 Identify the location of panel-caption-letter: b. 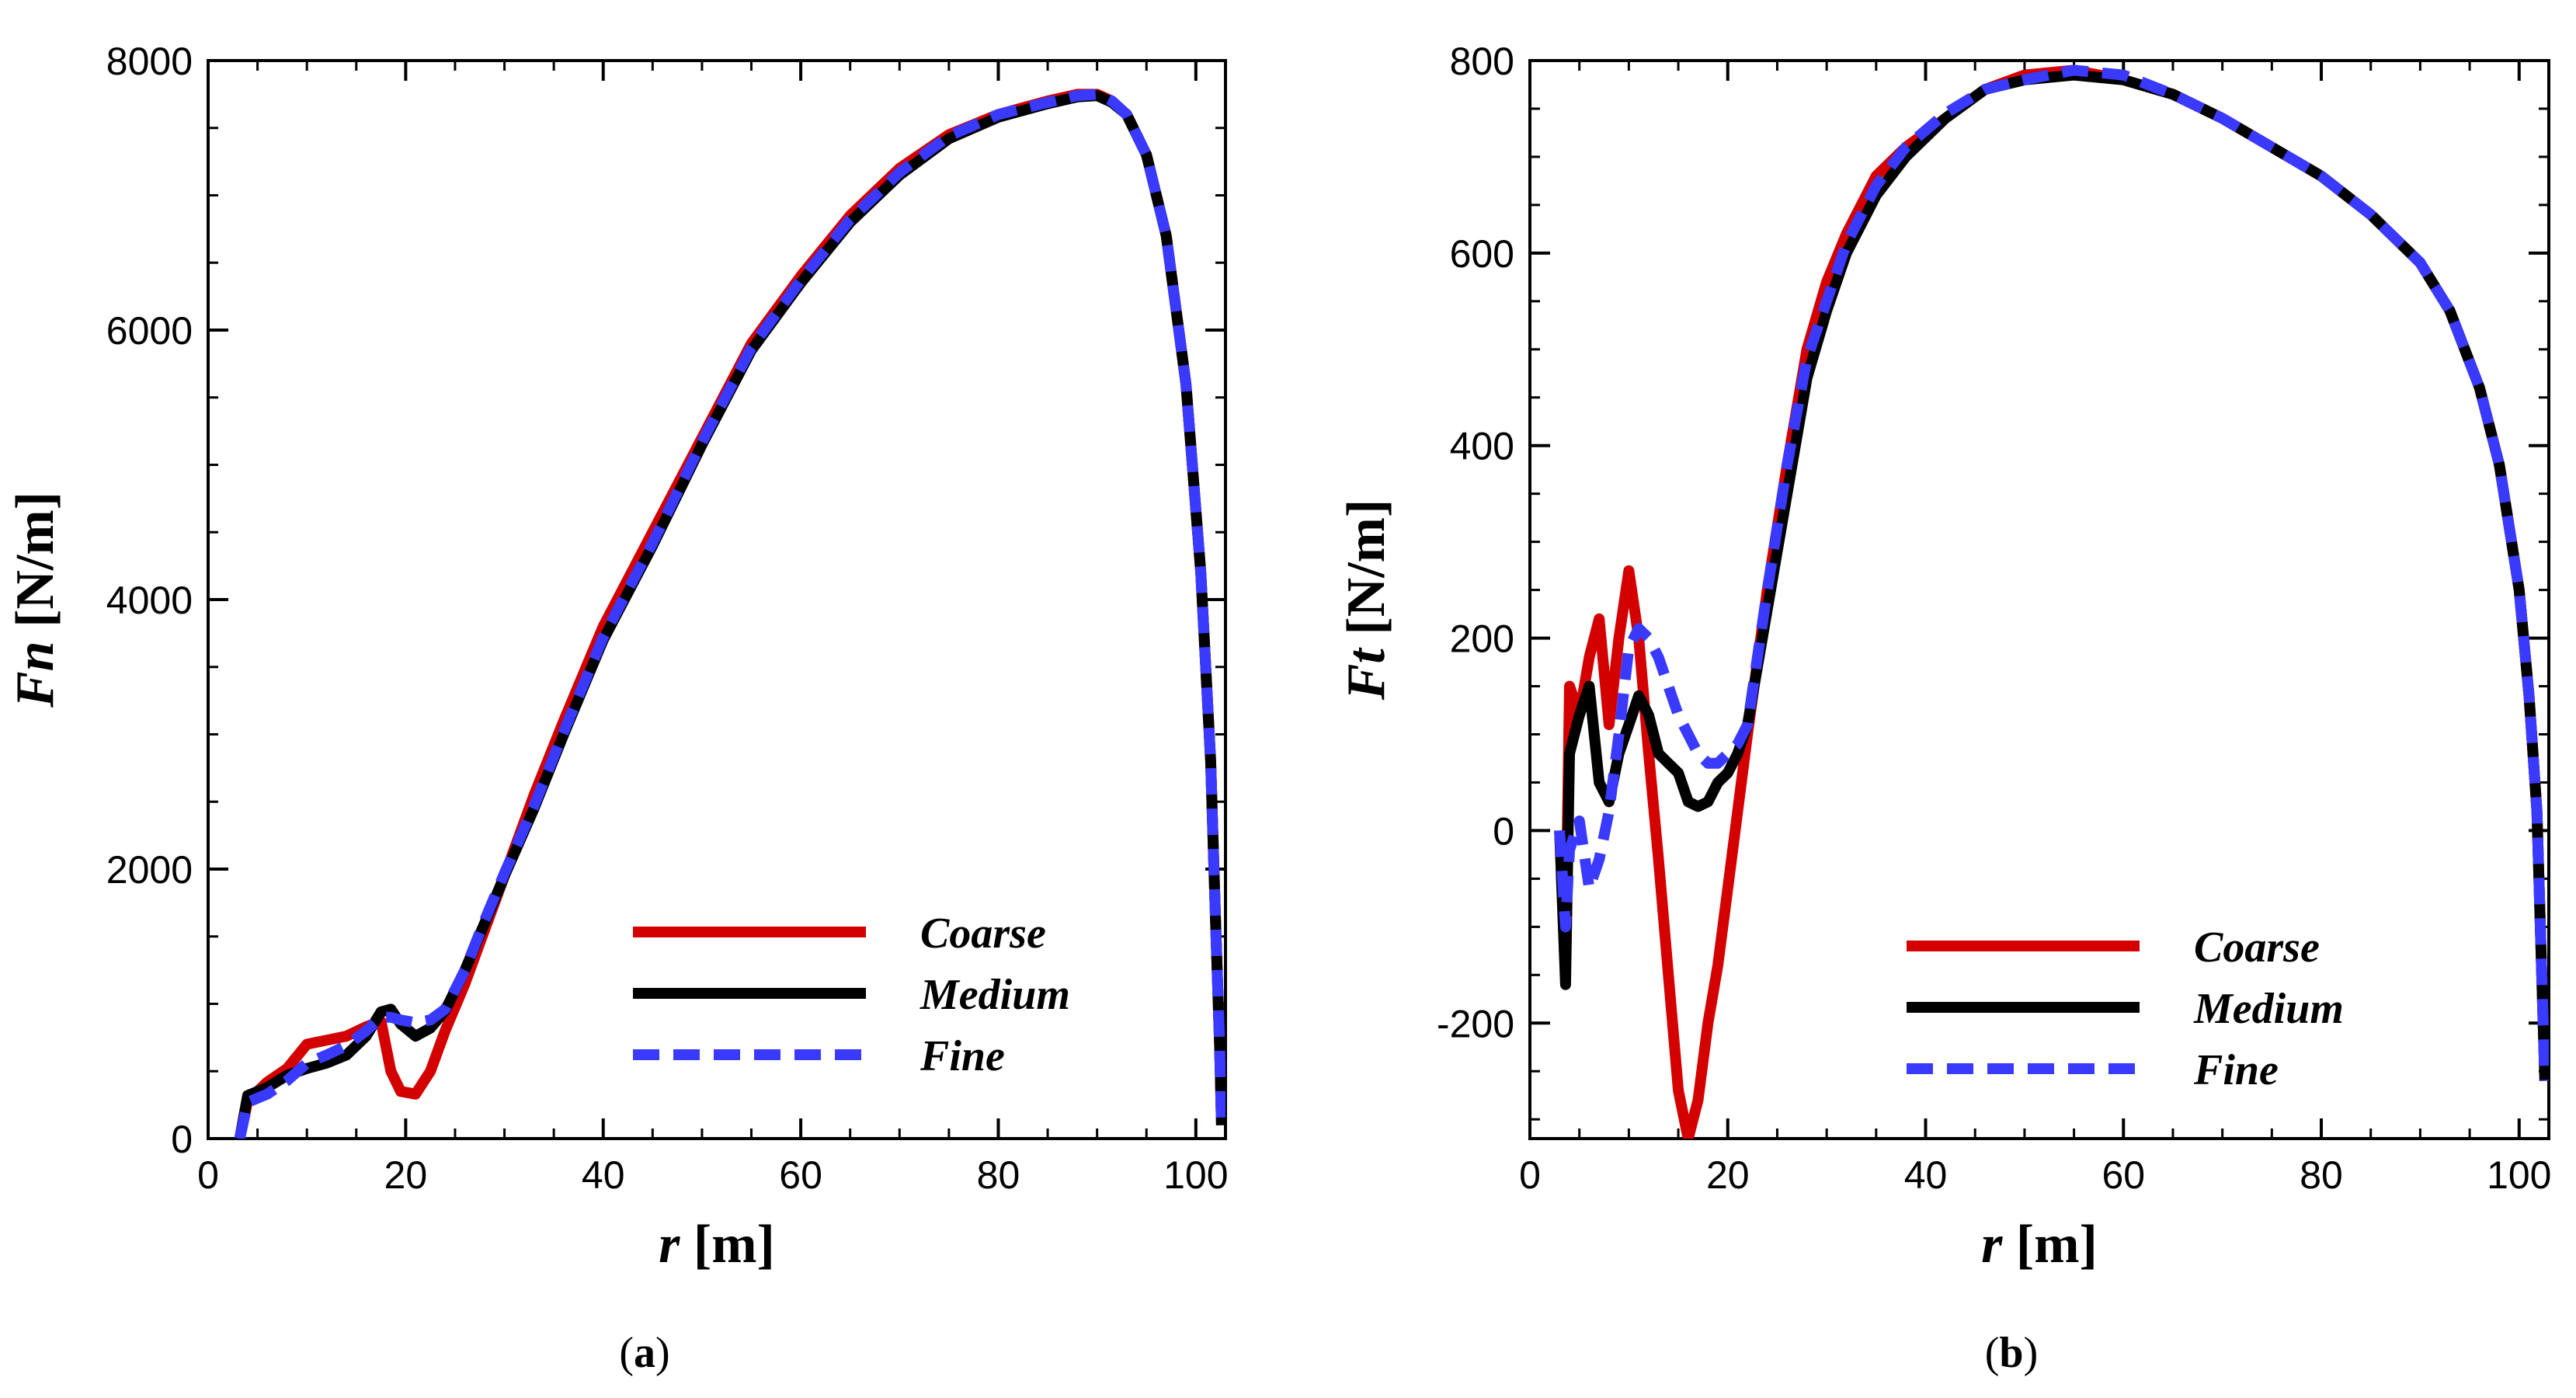
(2011, 1353).